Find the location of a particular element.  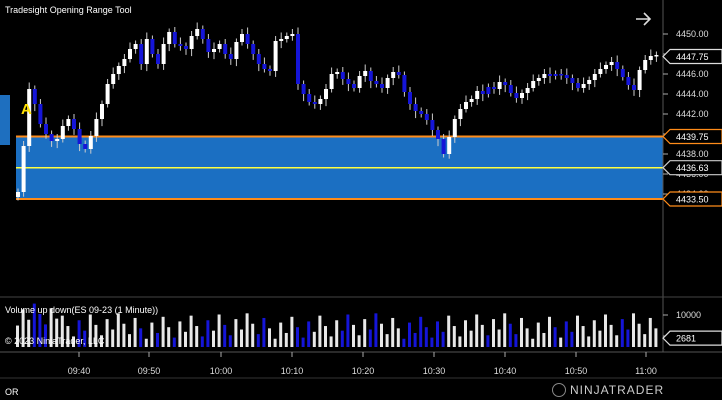

copyright-text: © 2023 NinjaTrader, LLC is located at coordinates (55, 341).